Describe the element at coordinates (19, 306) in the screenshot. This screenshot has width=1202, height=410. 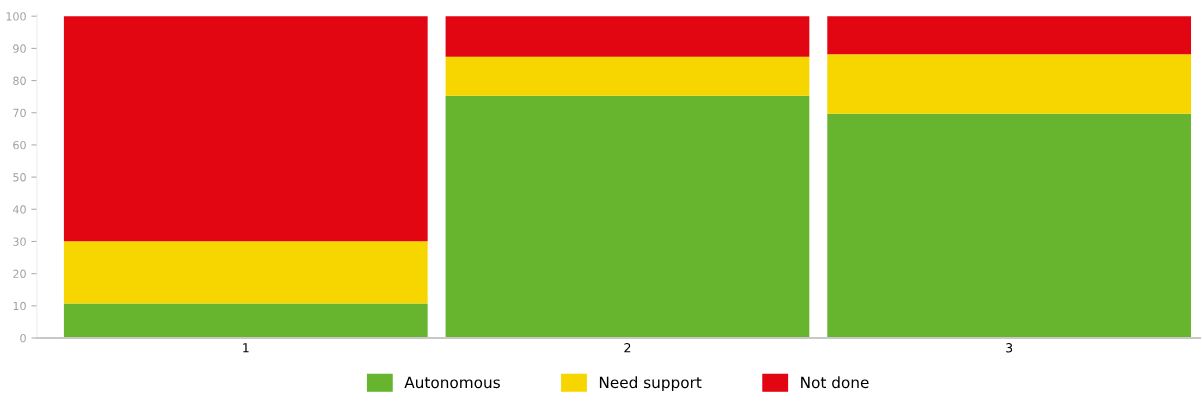
I see `y-tick-label: 10` at that location.